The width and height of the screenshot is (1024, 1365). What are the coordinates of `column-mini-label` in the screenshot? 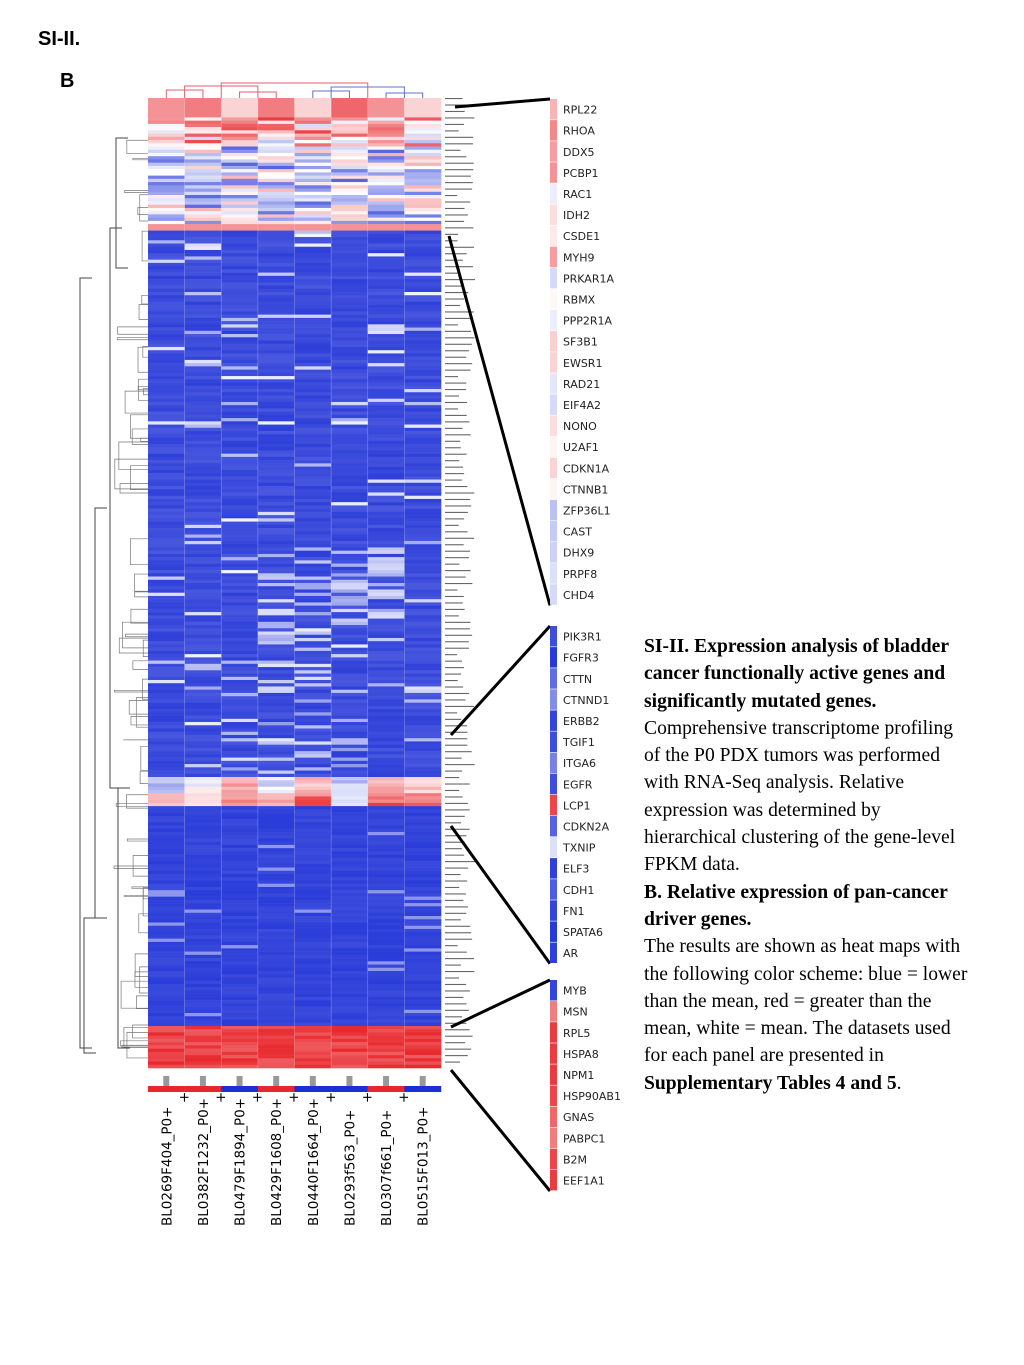 It's located at (422, 1084).